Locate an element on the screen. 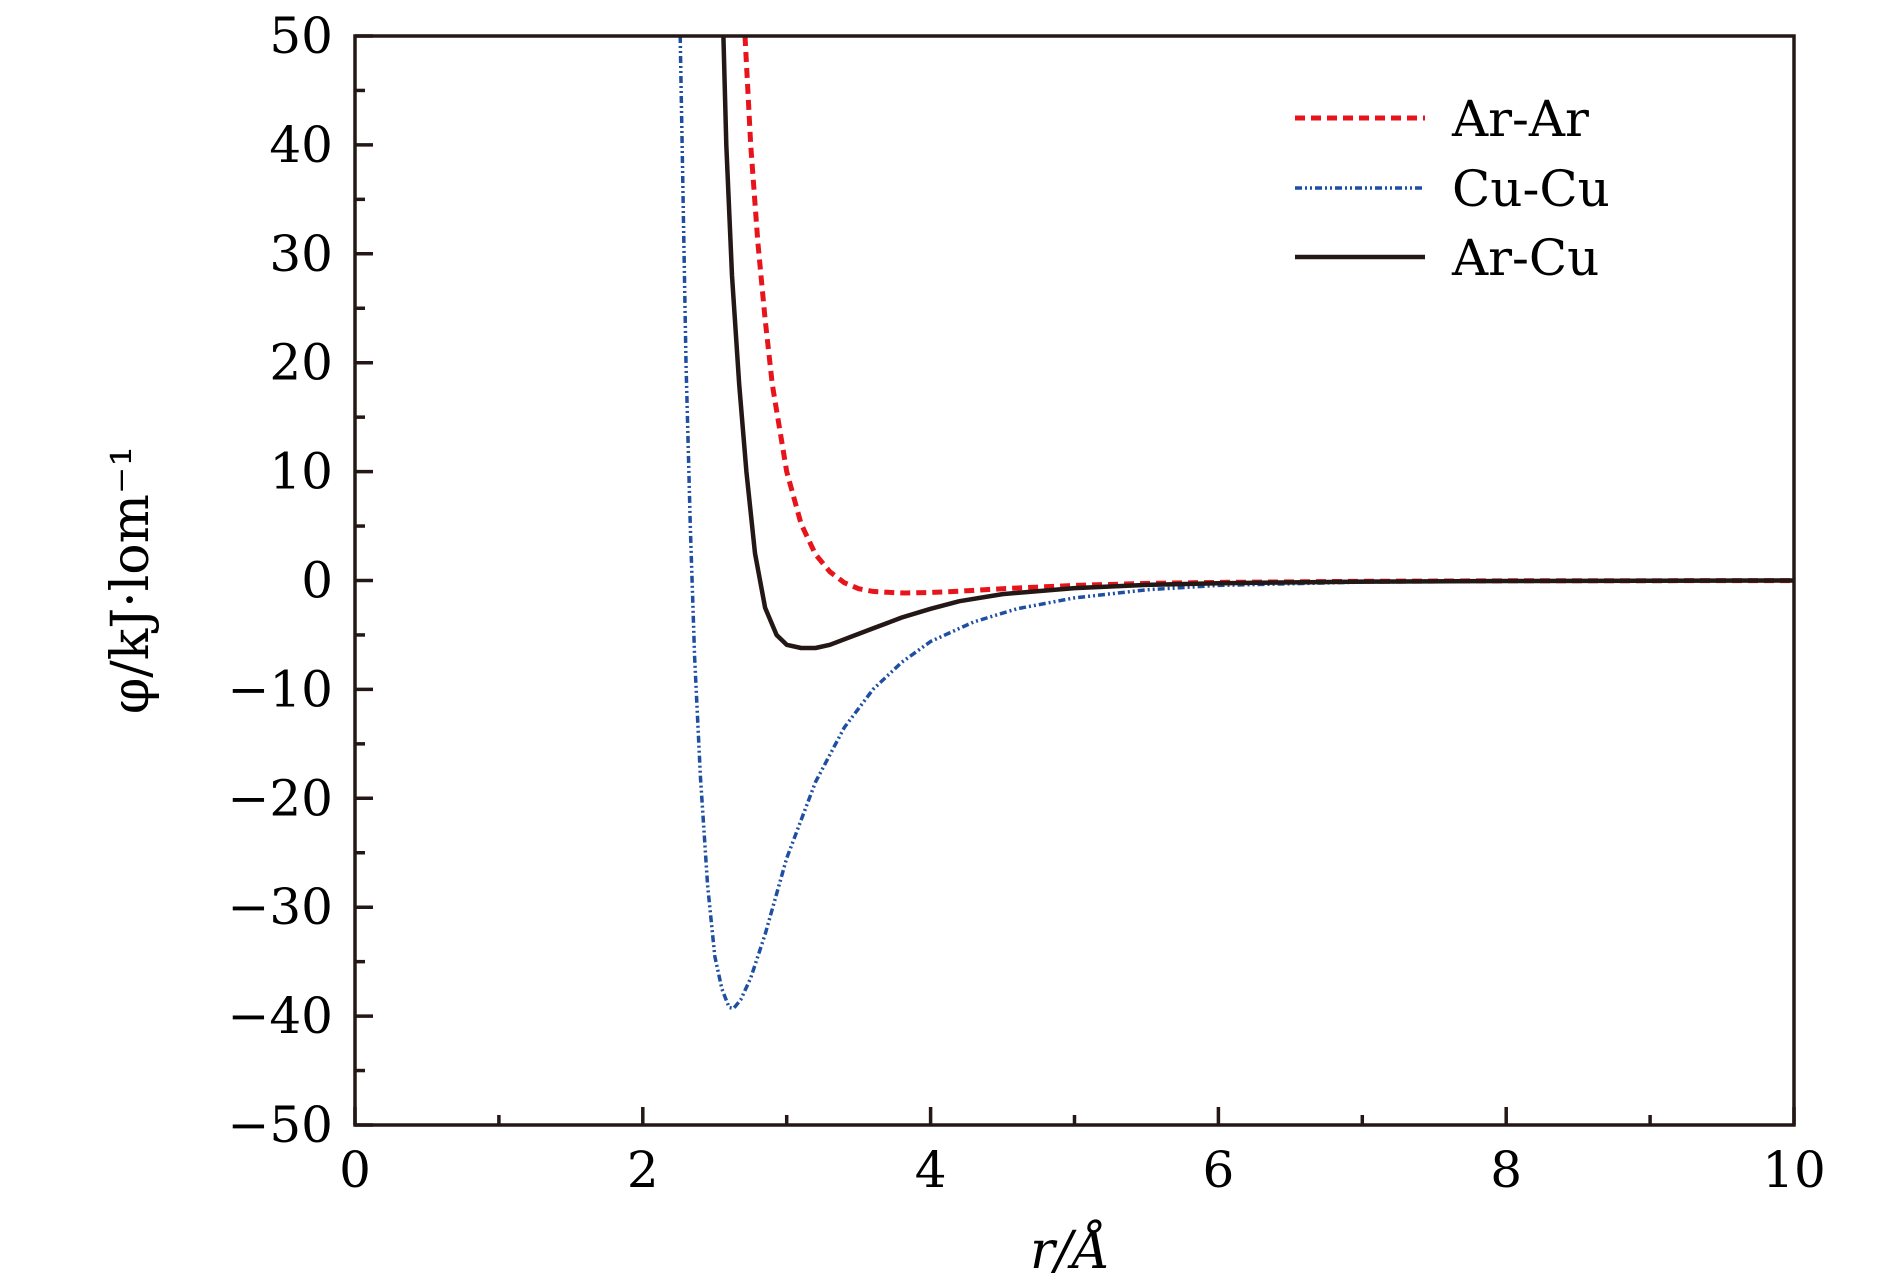 The height and width of the screenshot is (1276, 1890). y-tick-label: 10 is located at coordinates (301, 472).